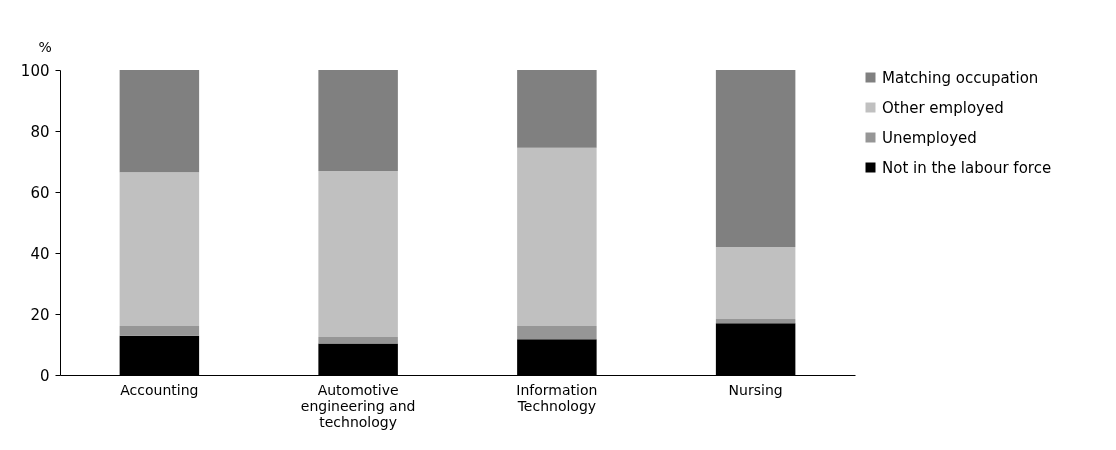  What do you see at coordinates (44, 375) in the screenshot?
I see `y-tick-label: 0` at bounding box center [44, 375].